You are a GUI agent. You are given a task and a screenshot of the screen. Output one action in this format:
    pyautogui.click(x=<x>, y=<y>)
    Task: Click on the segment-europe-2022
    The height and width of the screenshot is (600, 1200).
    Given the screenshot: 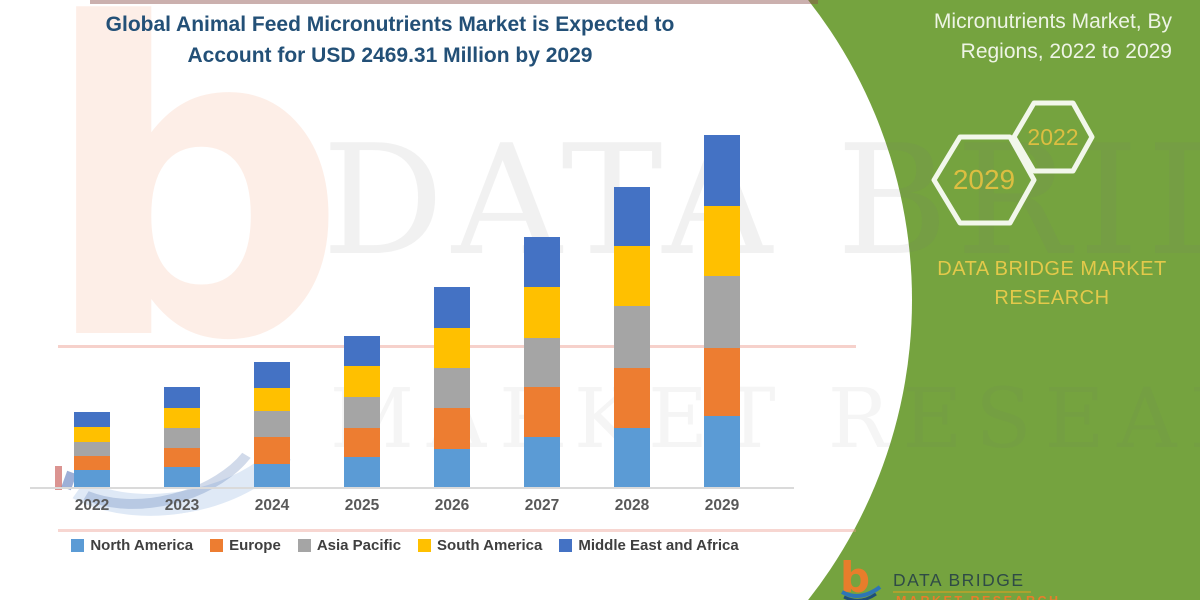 What is the action you would take?
    pyautogui.click(x=92, y=463)
    